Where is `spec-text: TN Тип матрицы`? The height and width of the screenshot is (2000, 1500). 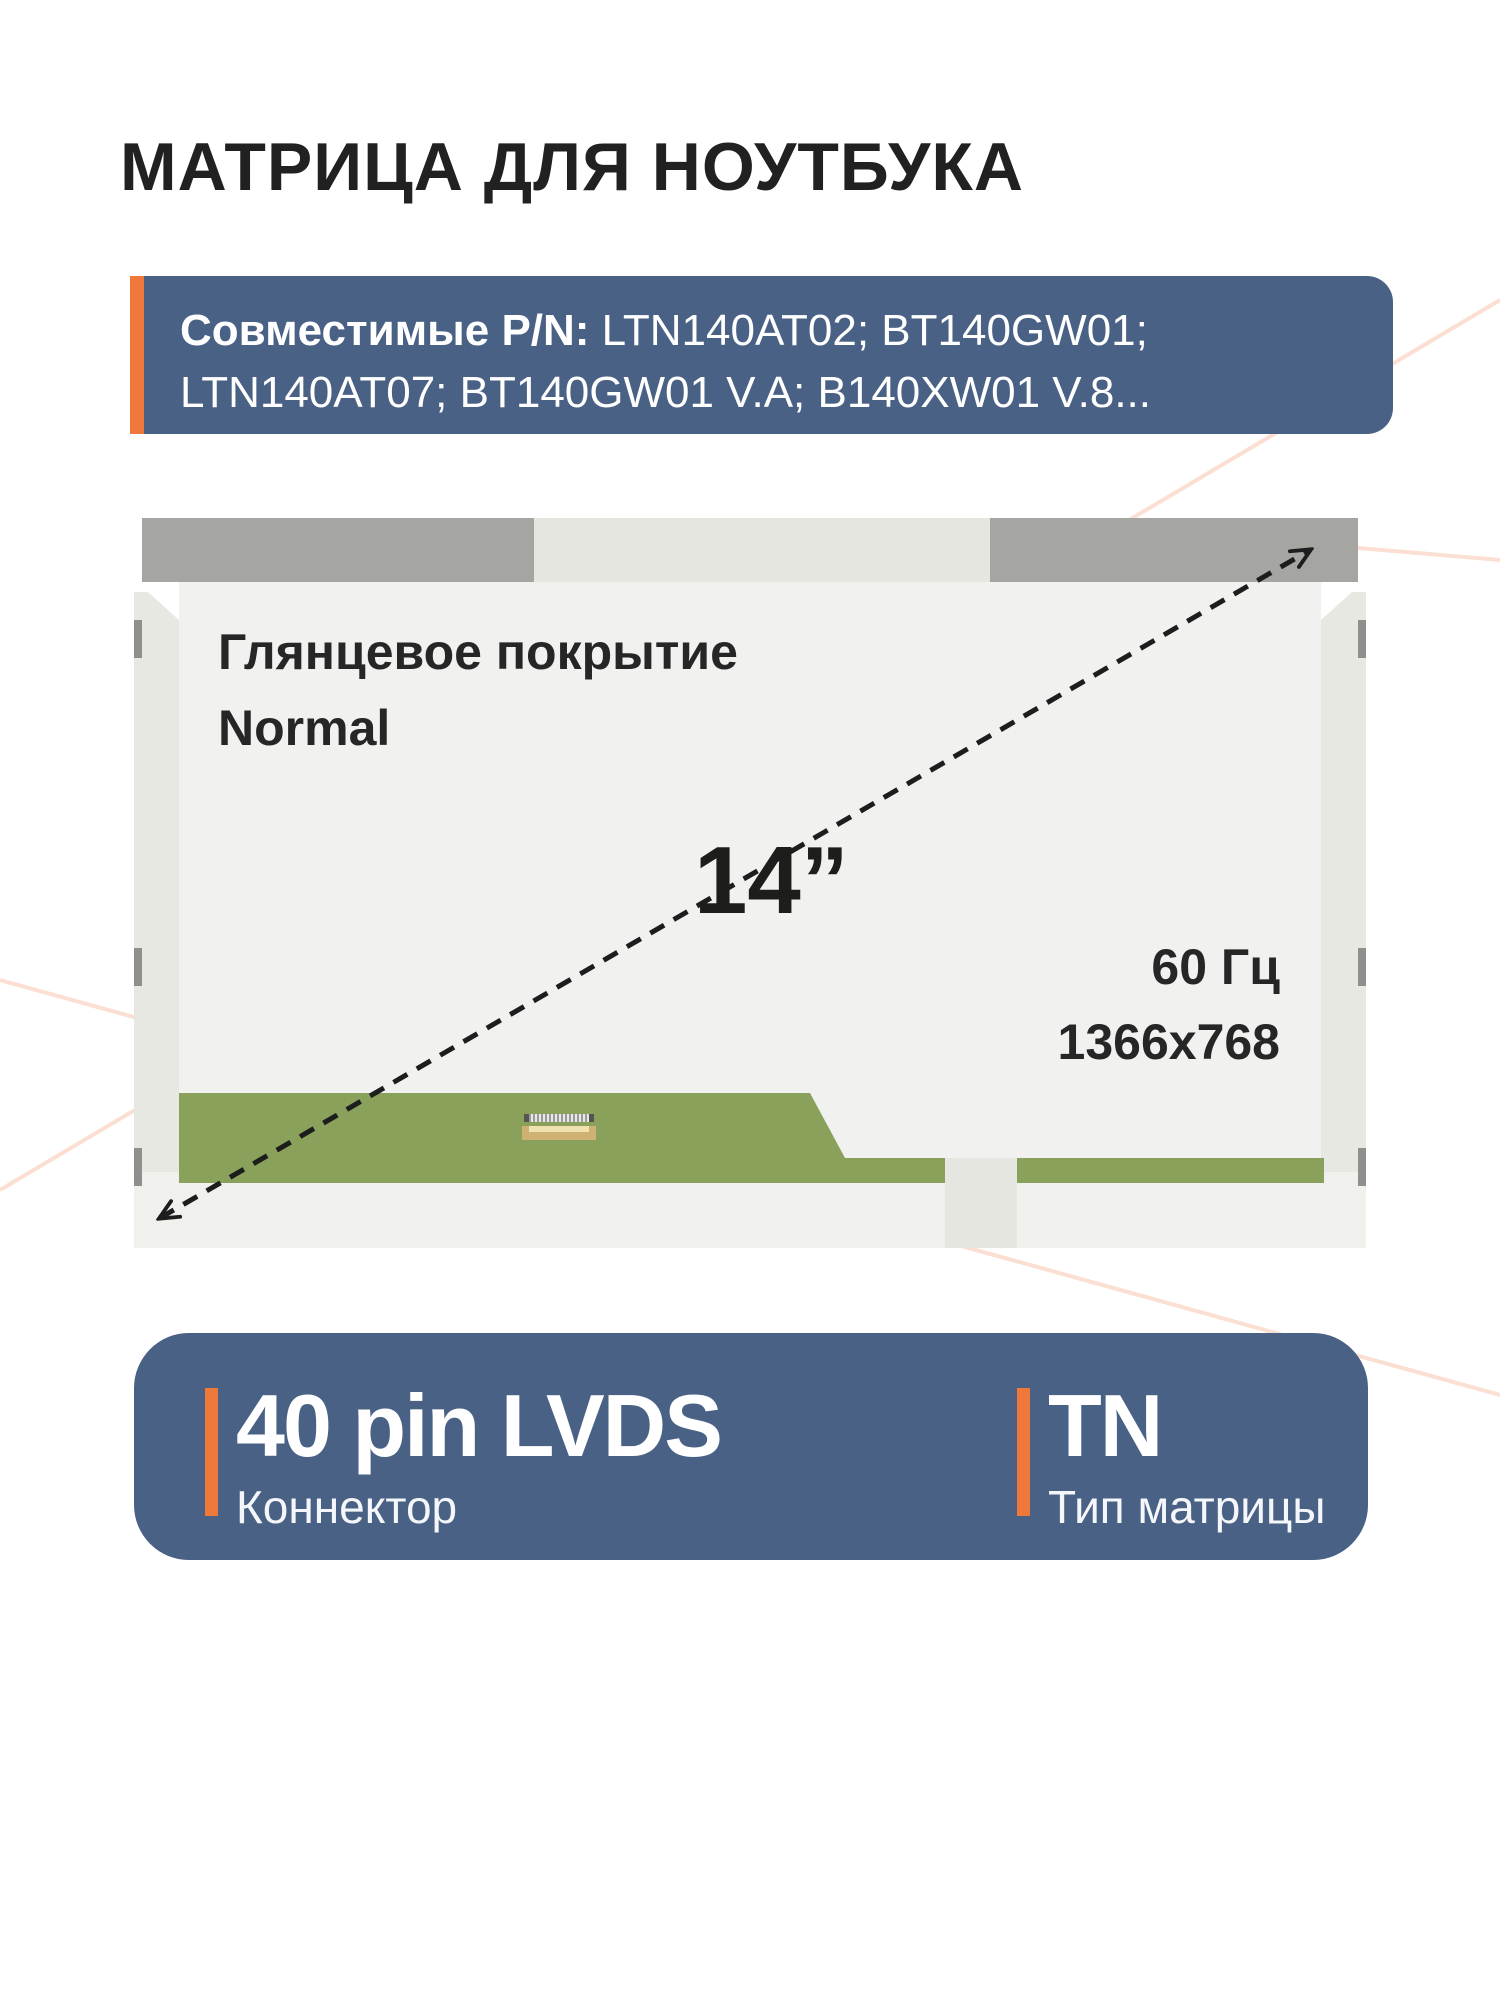
spec-text: TN Тип матрицы is located at coordinates (1187, 1458).